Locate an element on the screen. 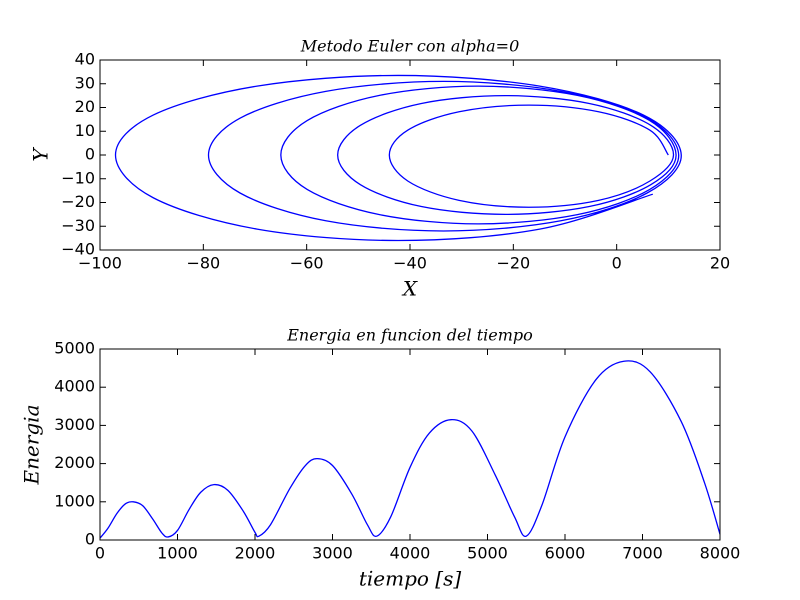  x-tick-label: −60 is located at coordinates (307, 263).